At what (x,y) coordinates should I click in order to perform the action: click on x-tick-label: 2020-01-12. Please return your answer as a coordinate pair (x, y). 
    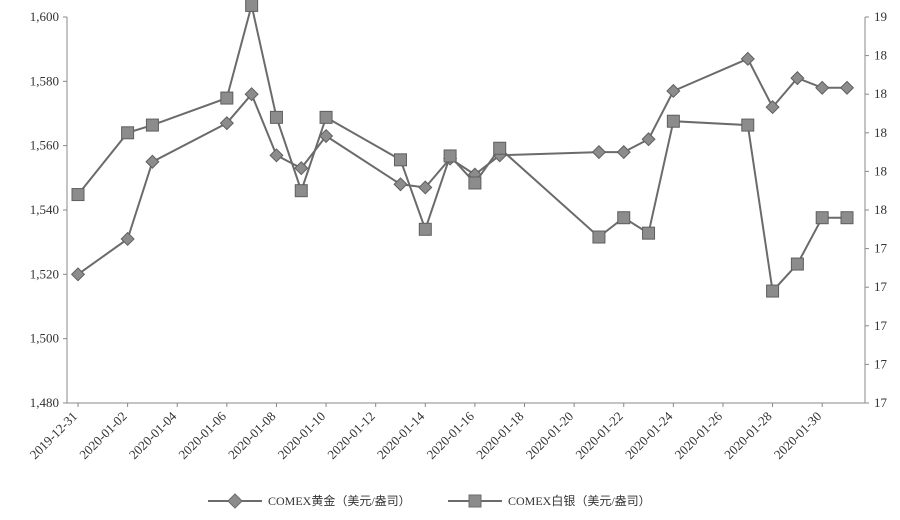
    Looking at the image, I should click on (351, 436).